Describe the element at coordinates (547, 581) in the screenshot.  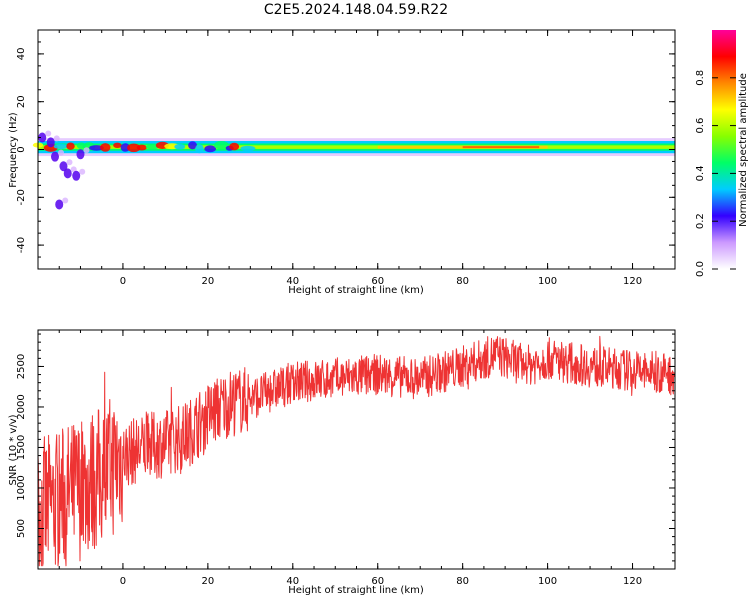
I see `snr-x-tick-label: 100` at that location.